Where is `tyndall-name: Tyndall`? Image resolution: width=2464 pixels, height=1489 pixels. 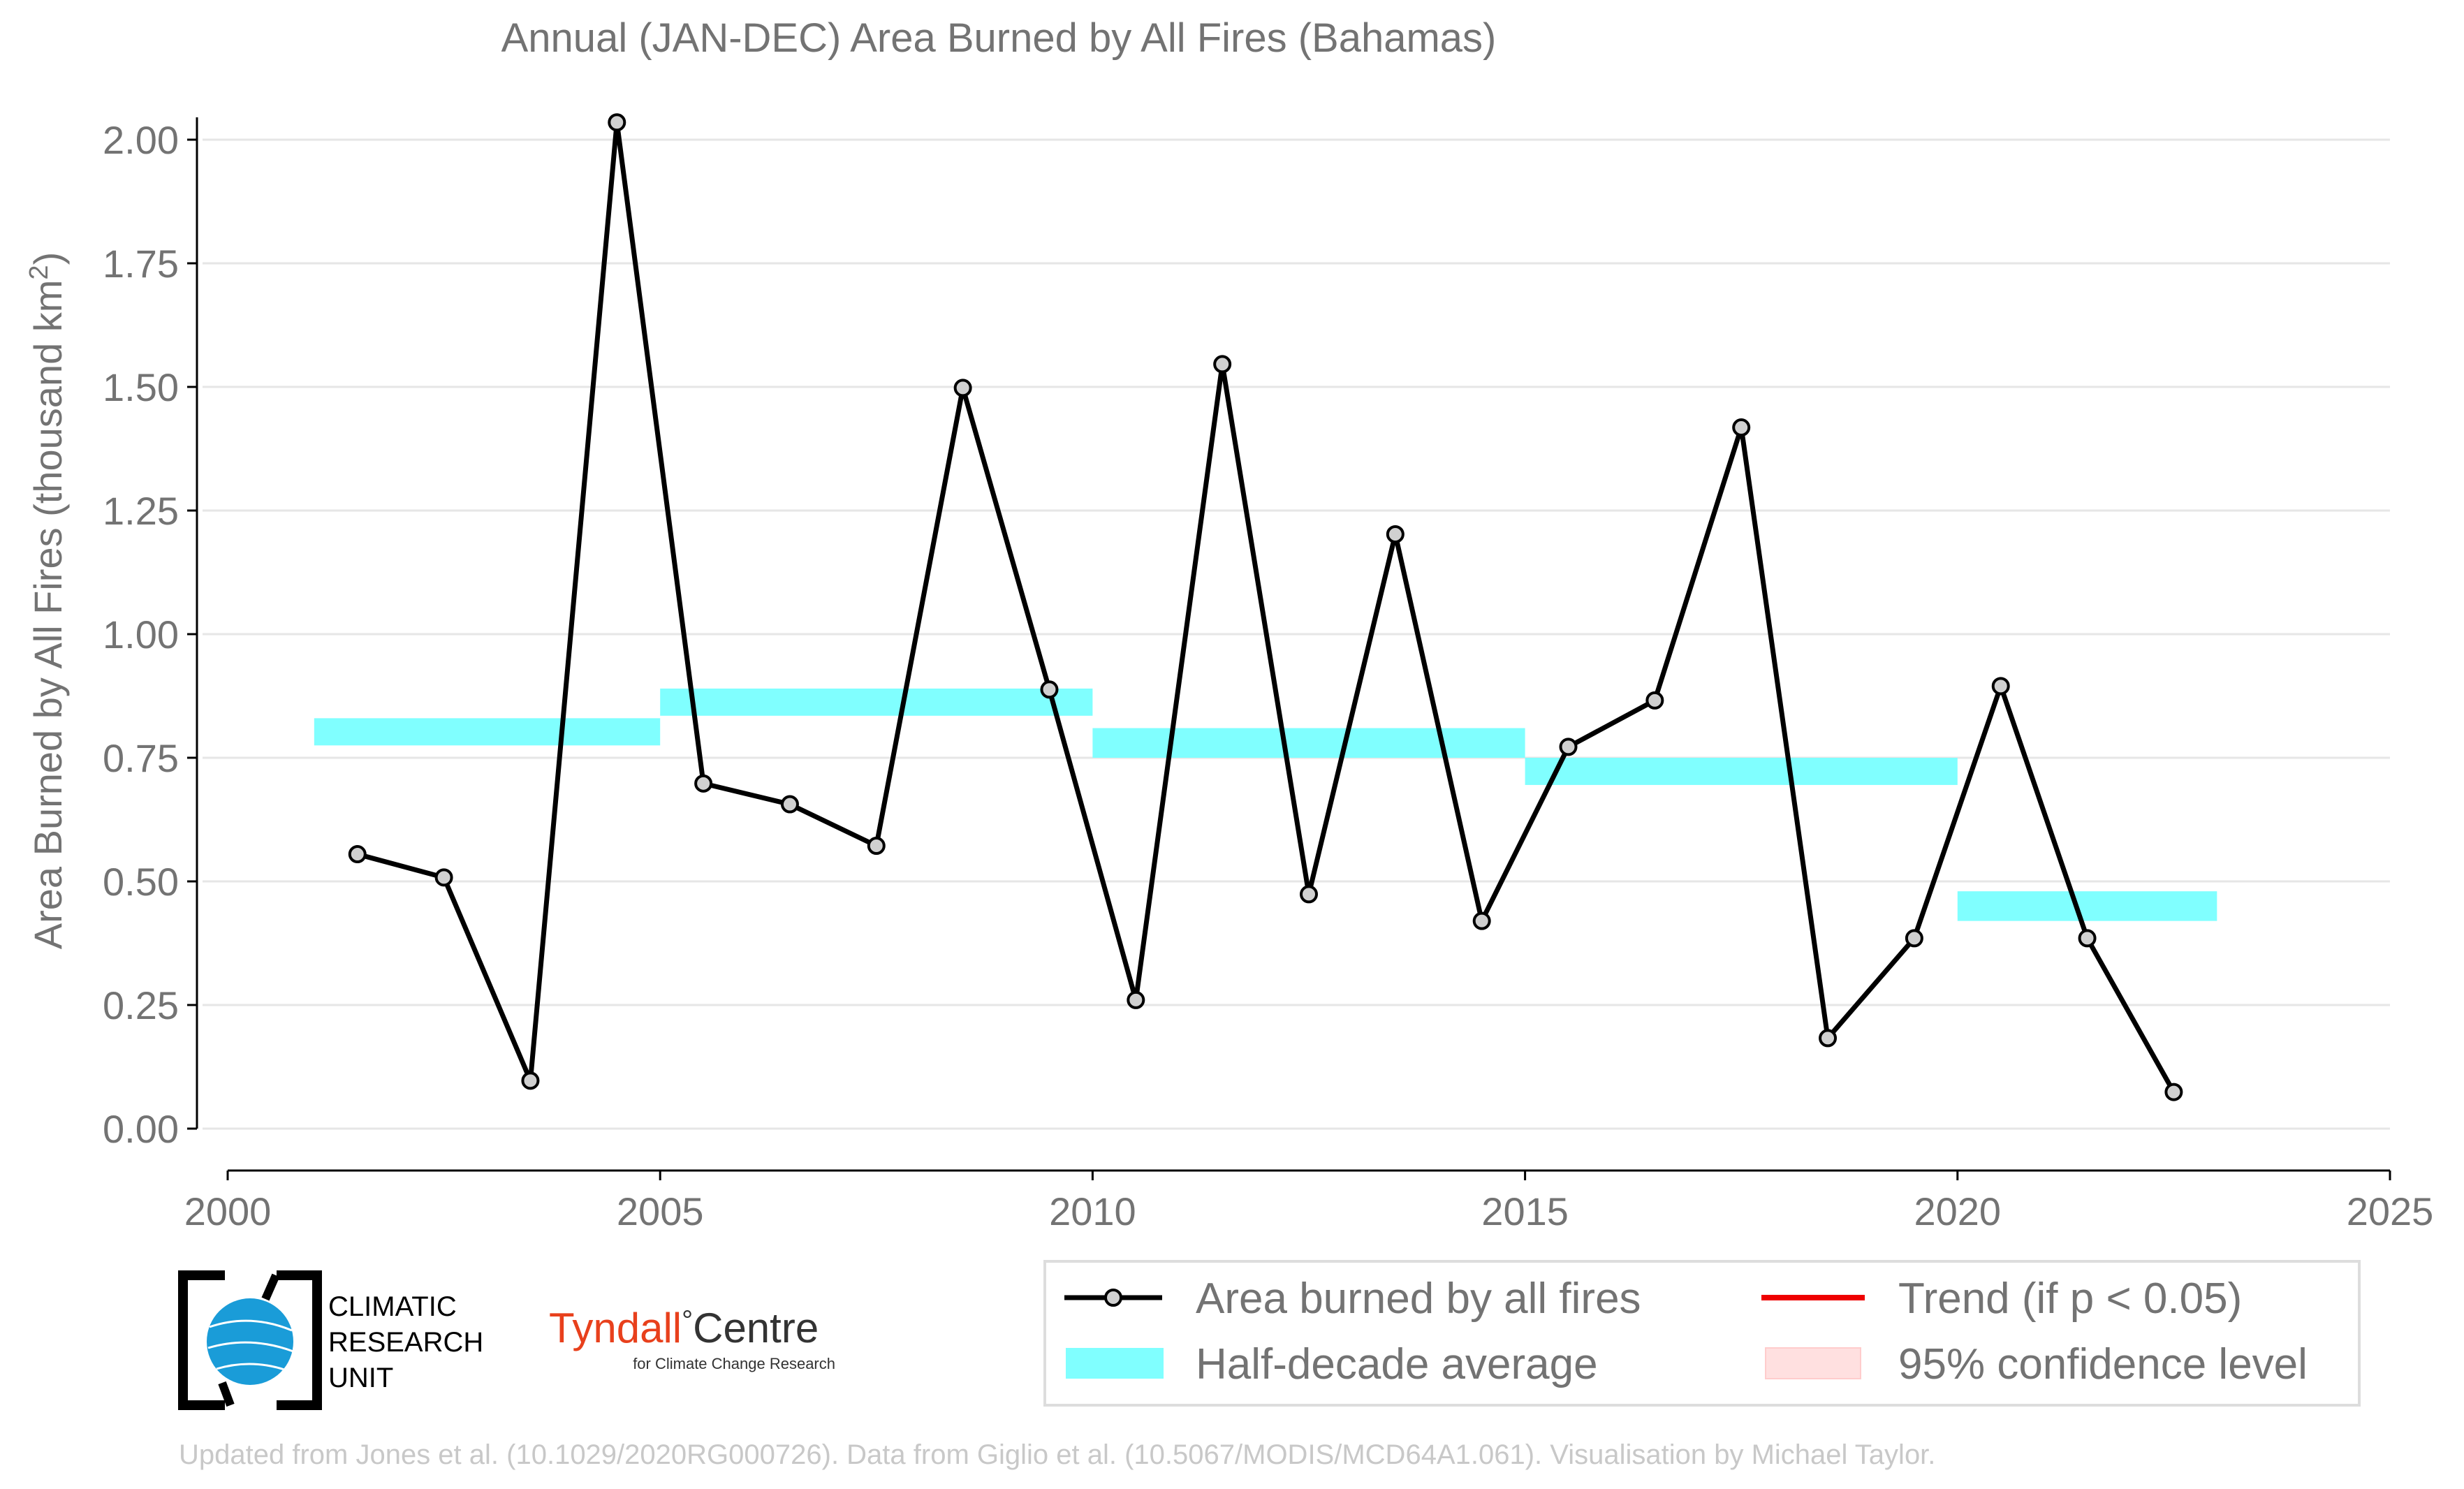 tyndall-name: Tyndall is located at coordinates (615, 1328).